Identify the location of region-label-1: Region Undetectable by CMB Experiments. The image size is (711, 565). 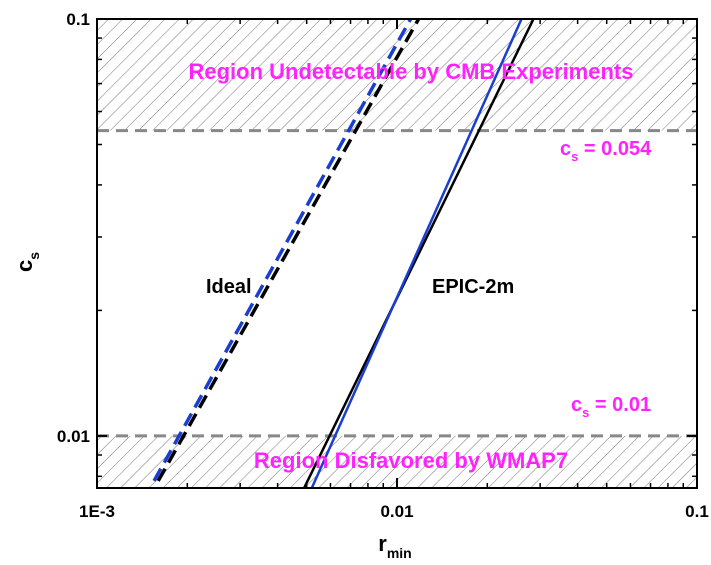
(411, 71).